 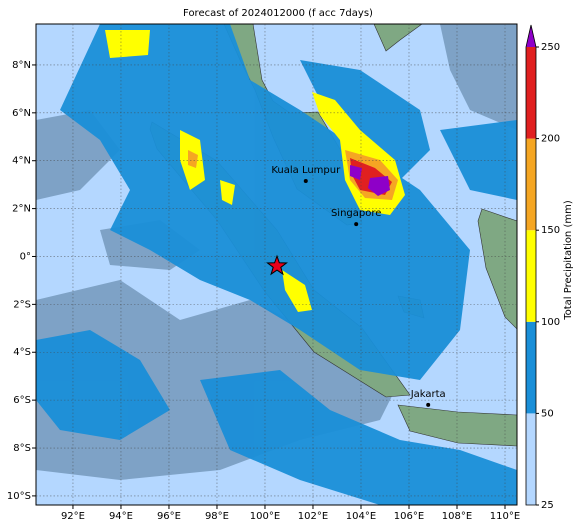 I want to click on colorbar-outline, so click(x=531, y=265).